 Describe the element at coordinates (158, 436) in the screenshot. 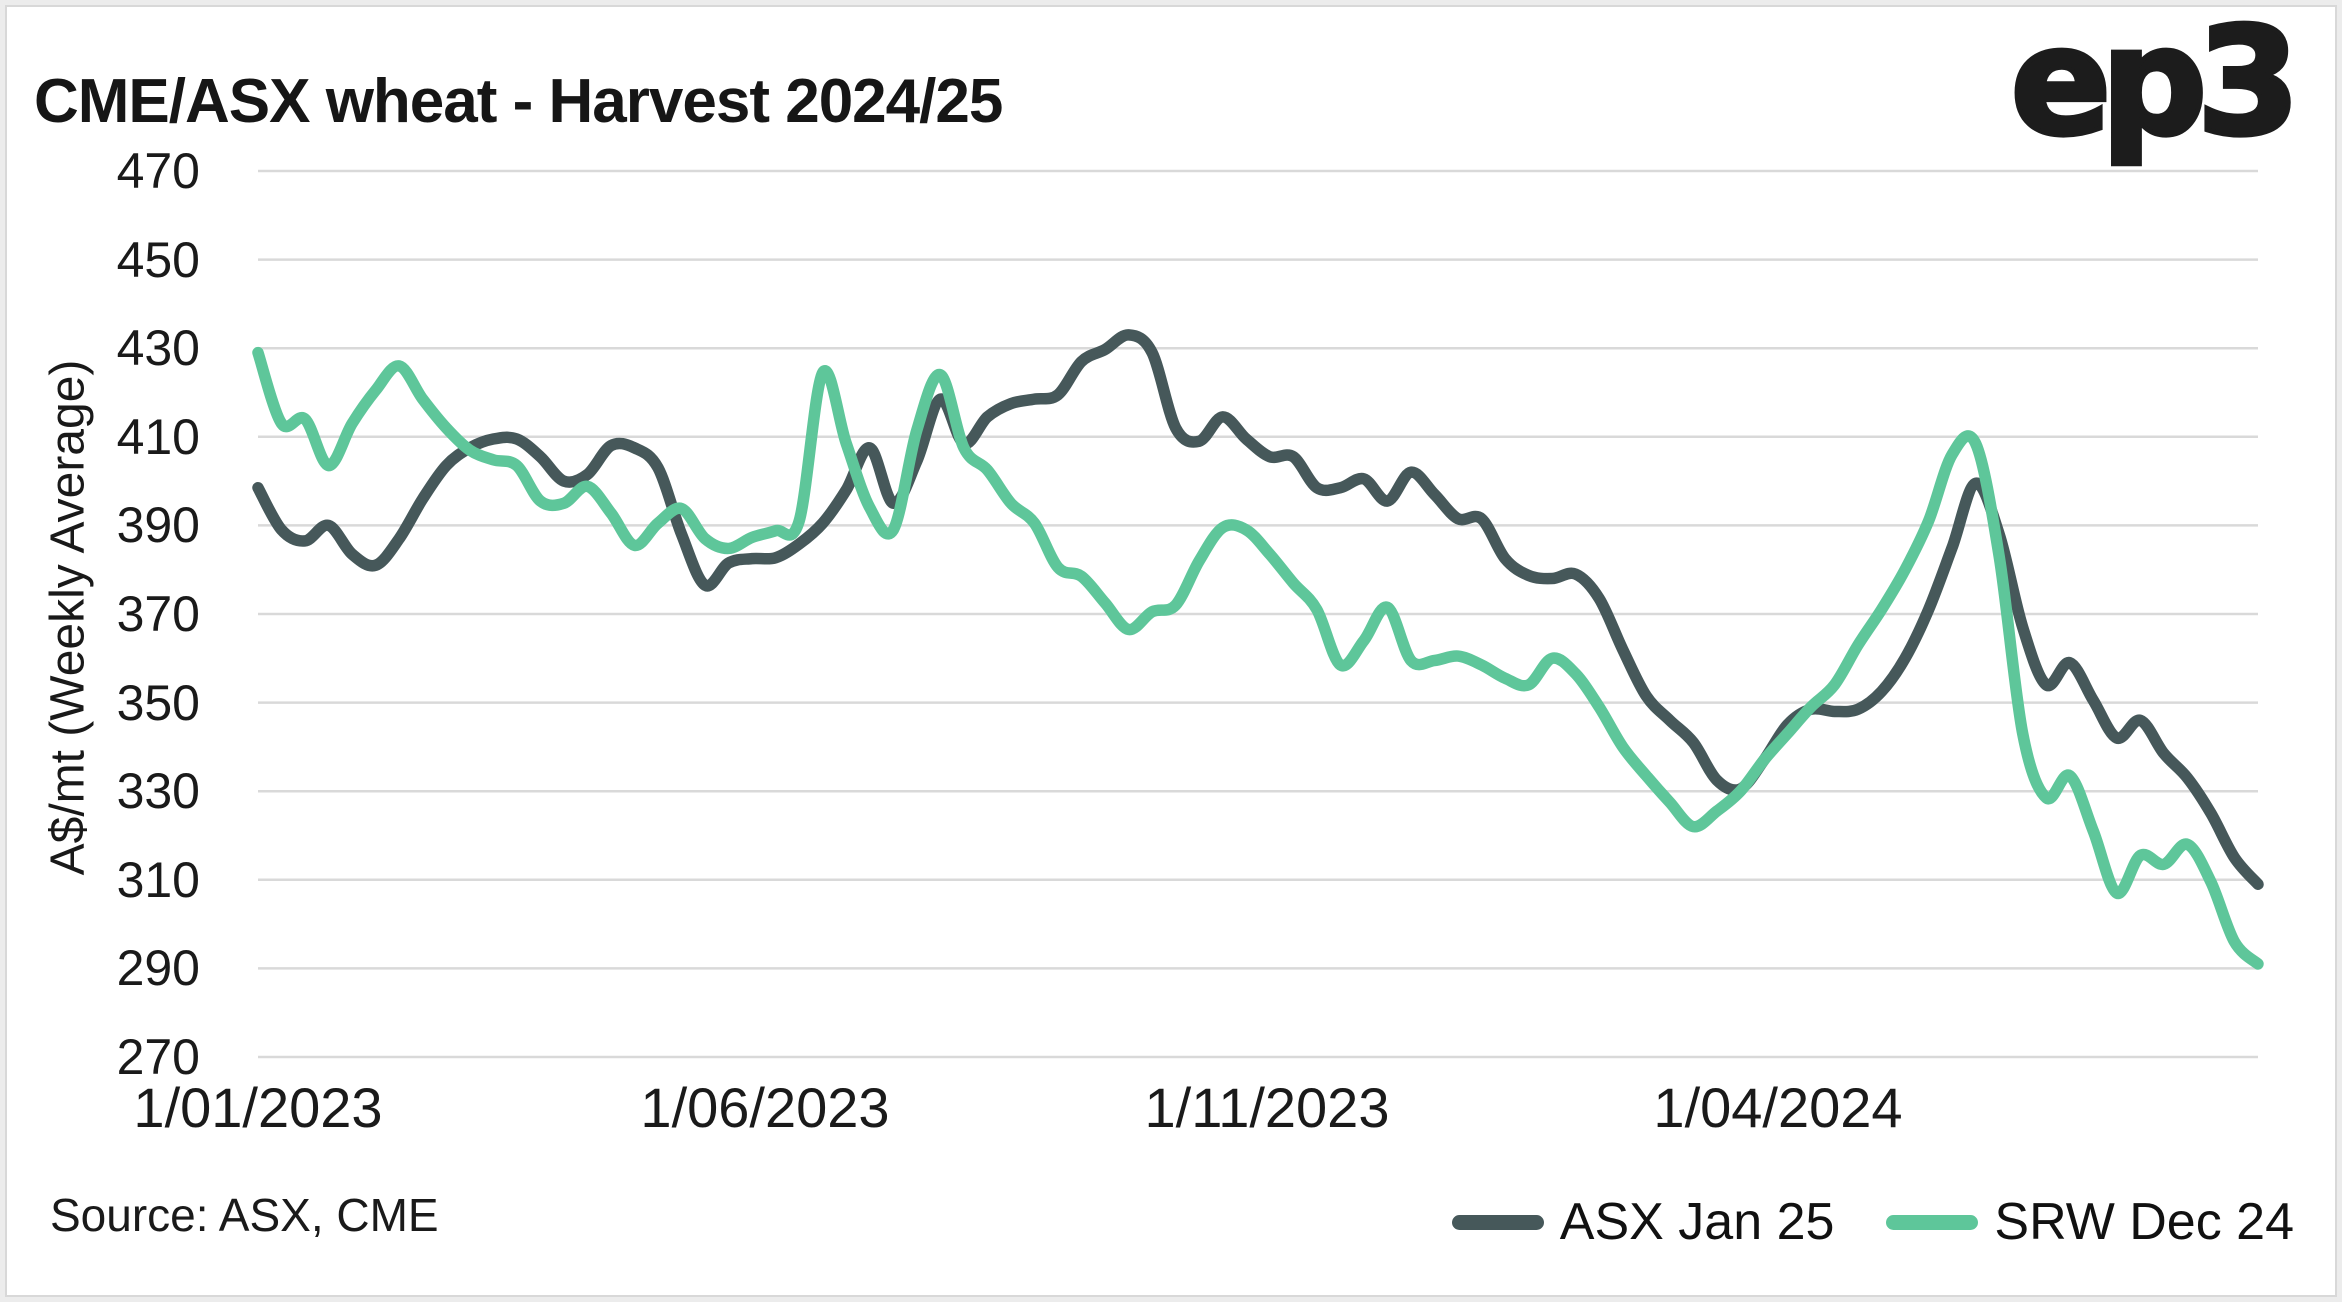

I see `y-tick-label: 410` at that location.